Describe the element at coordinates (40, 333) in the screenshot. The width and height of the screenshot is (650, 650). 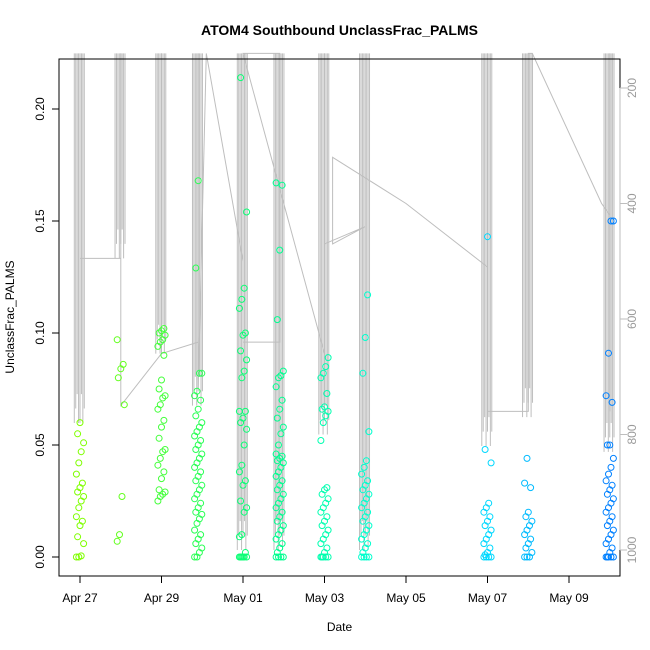
I see `y-tick-label: 0.10` at that location.